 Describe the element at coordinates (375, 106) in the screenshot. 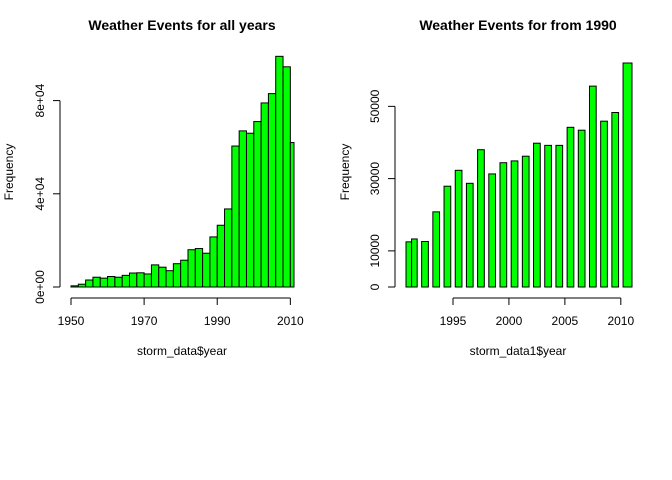

I see `y-tick-label: 50000` at that location.